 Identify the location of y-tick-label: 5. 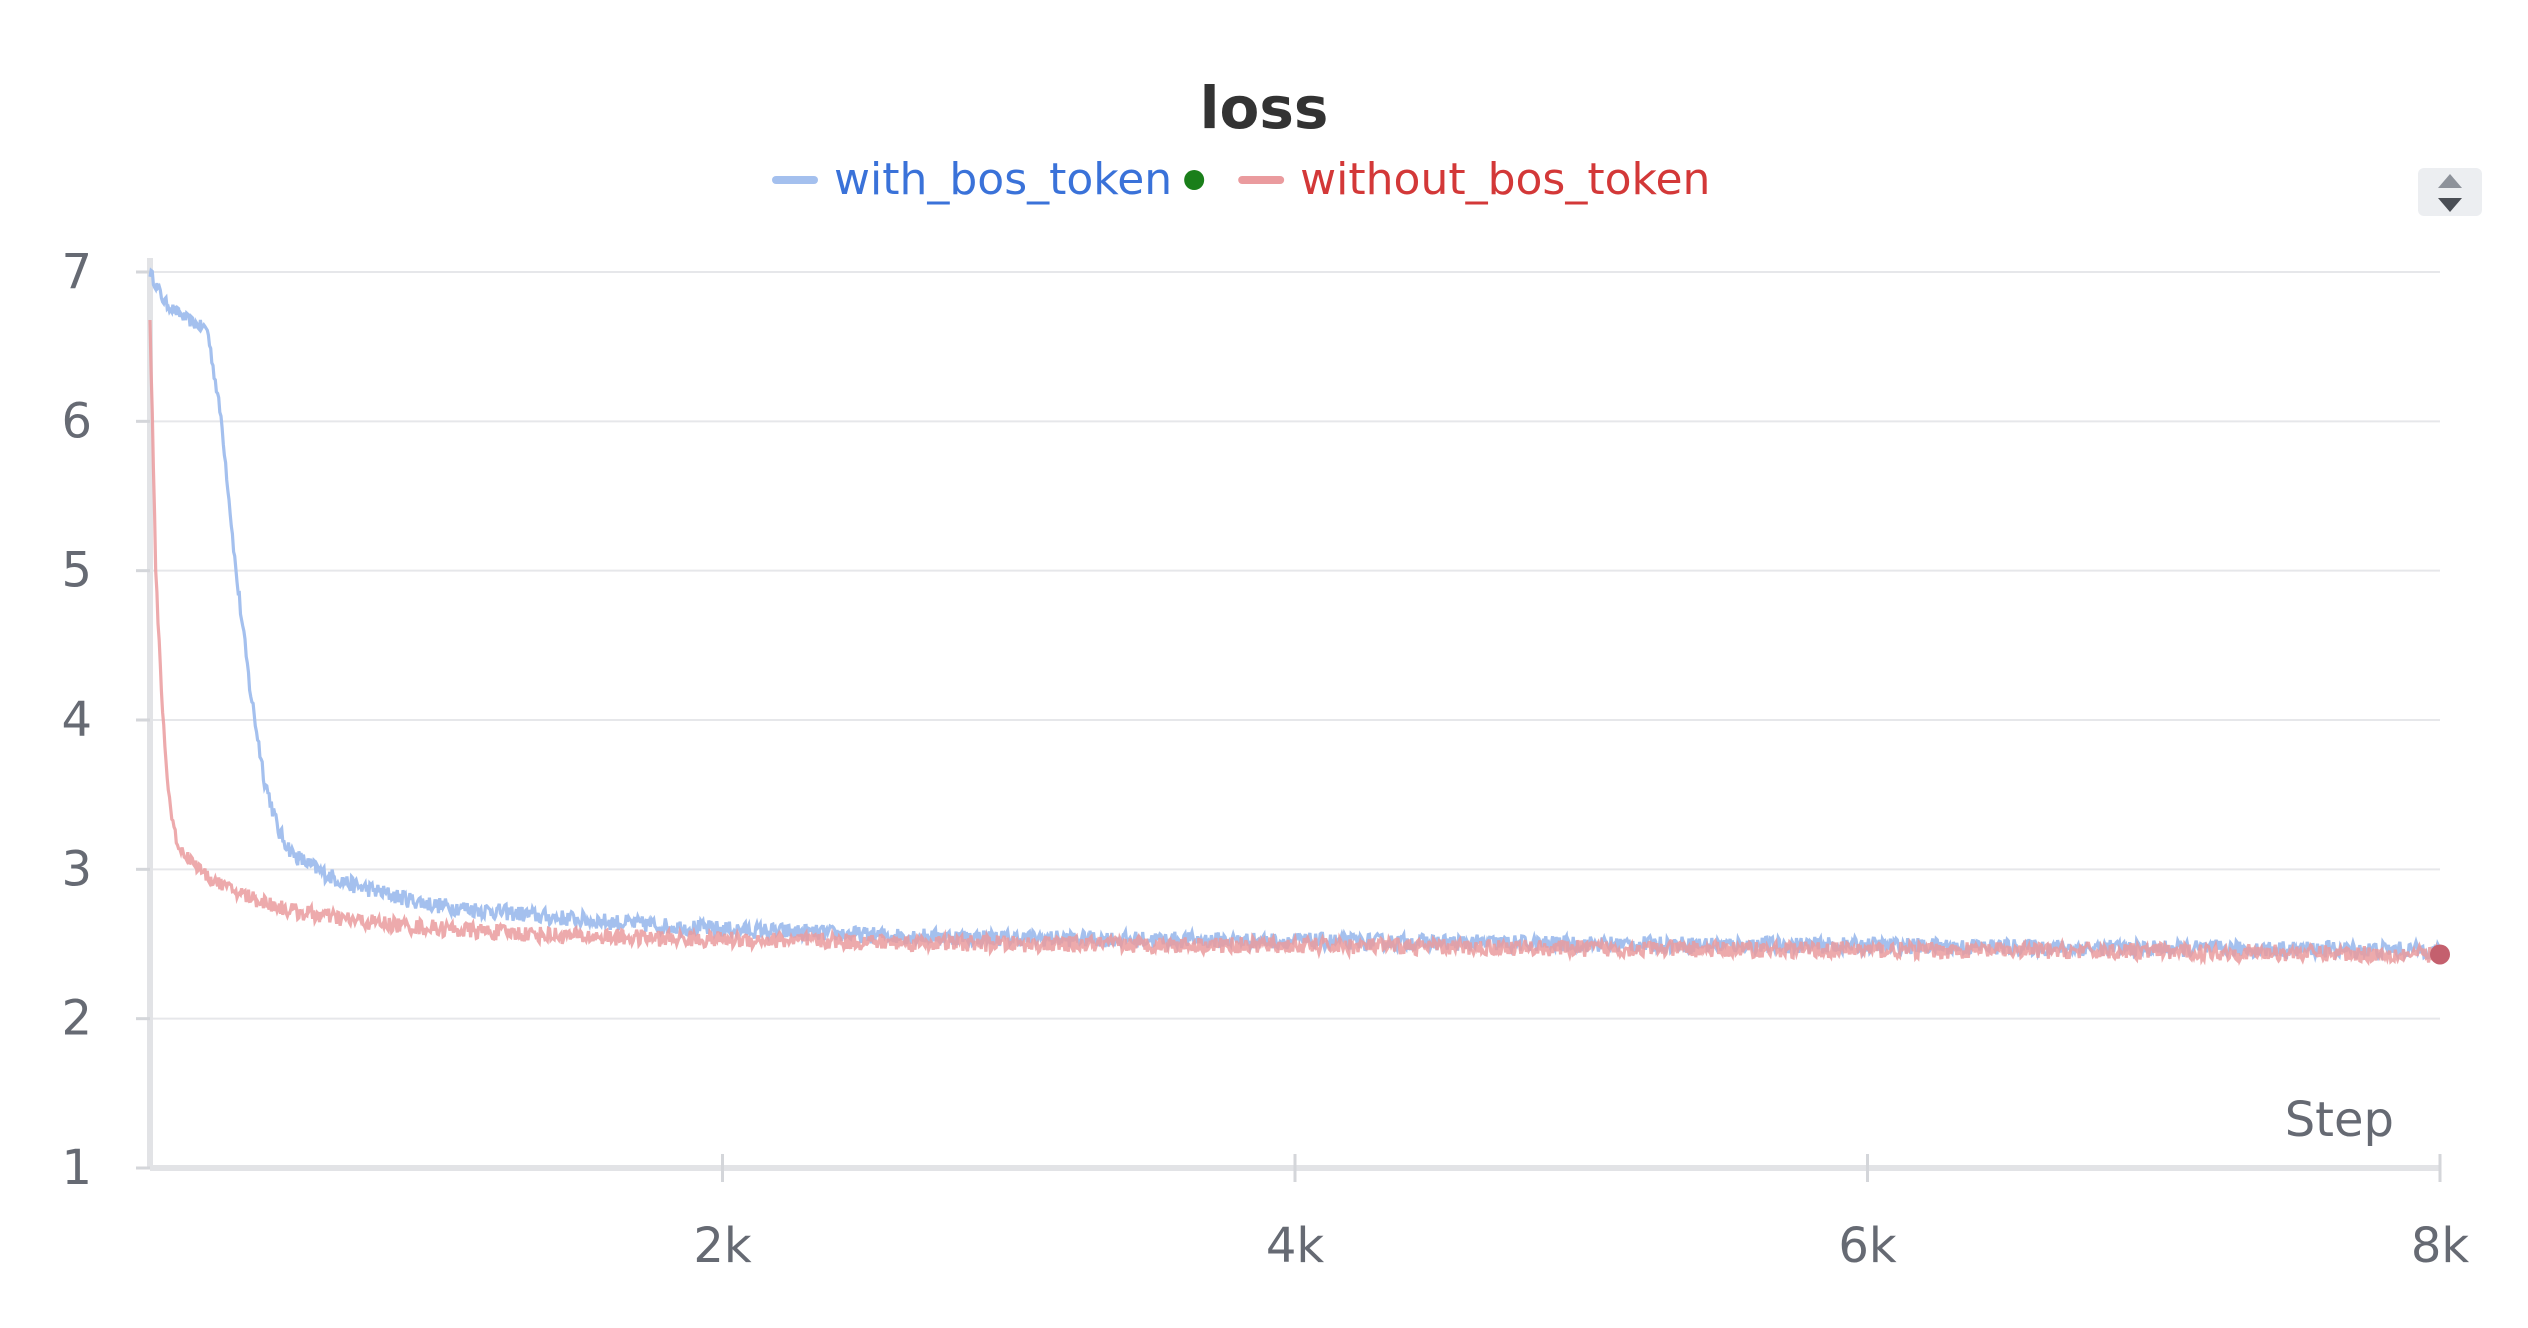
(76, 571).